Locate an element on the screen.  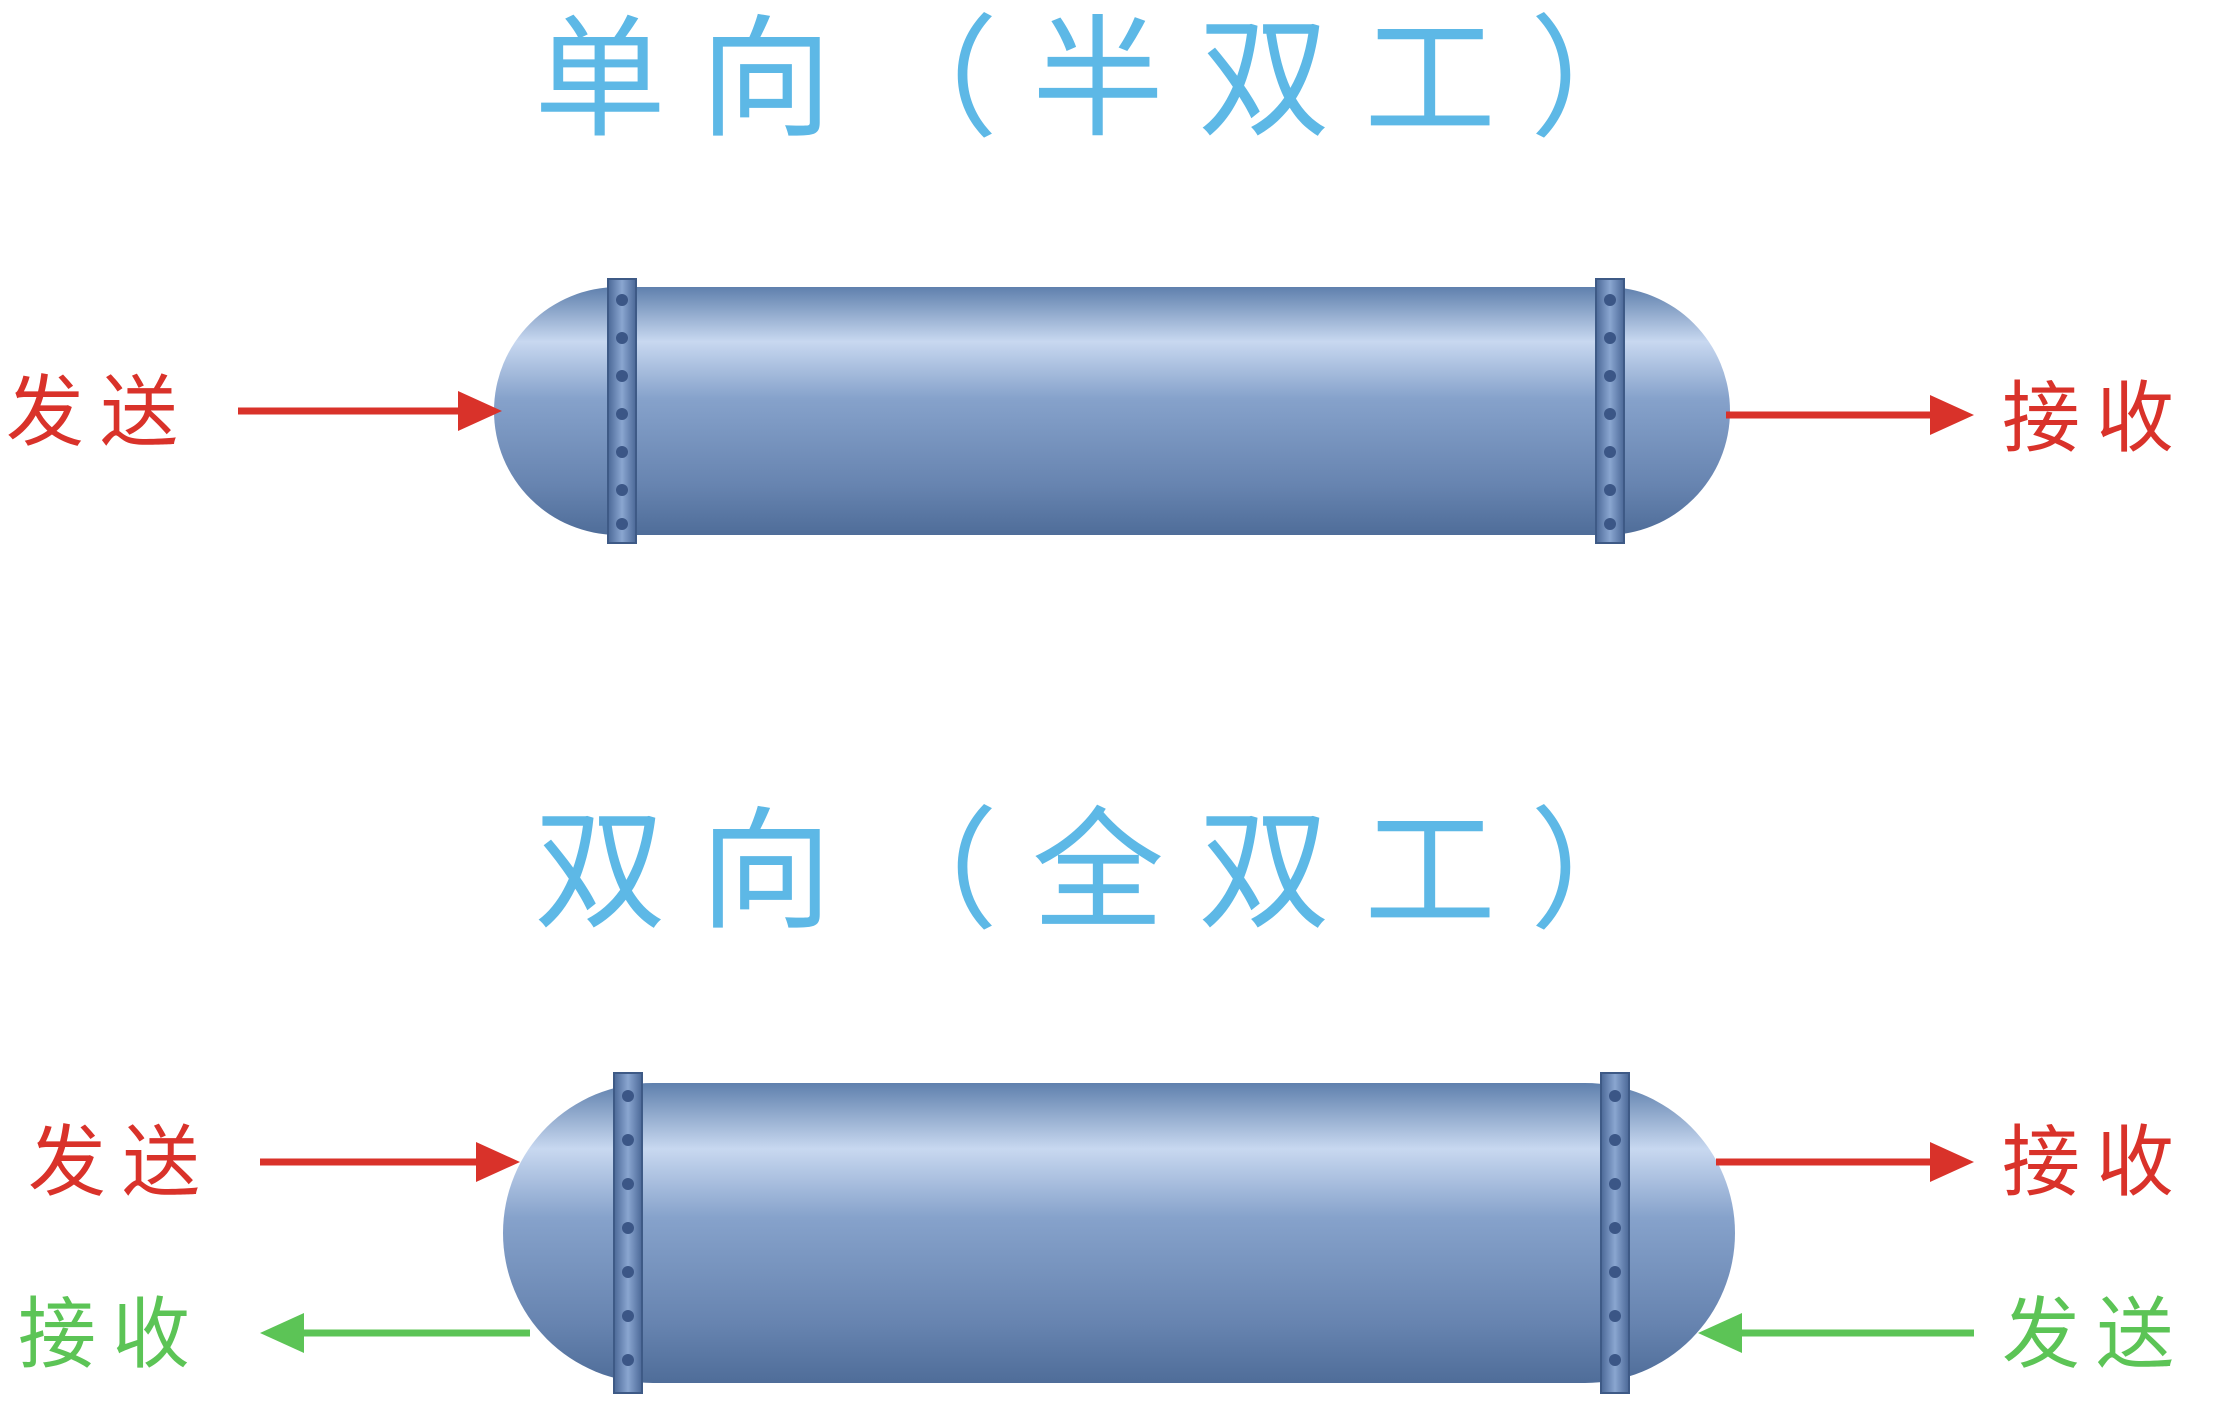
label-send-bottom-left: 发送 is located at coordinates (122, 1163).